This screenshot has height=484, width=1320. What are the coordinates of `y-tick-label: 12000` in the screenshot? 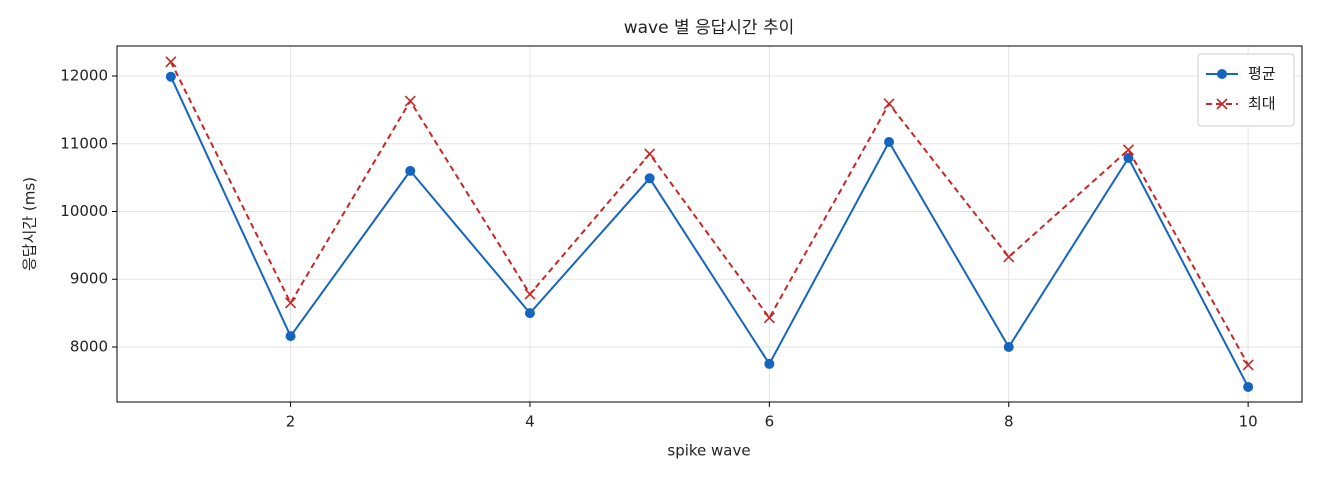 It's located at (84, 76).